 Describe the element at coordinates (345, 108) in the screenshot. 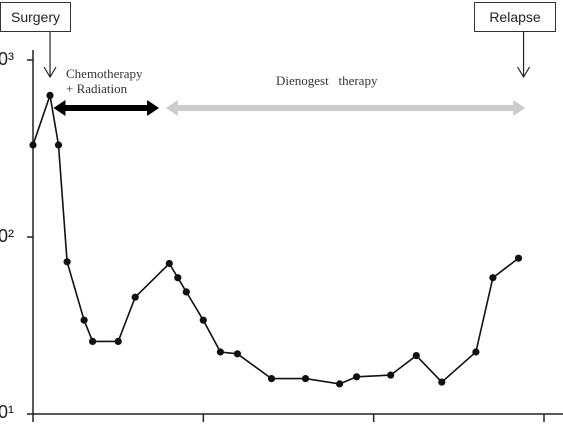

I see `dienogest-arrow` at that location.